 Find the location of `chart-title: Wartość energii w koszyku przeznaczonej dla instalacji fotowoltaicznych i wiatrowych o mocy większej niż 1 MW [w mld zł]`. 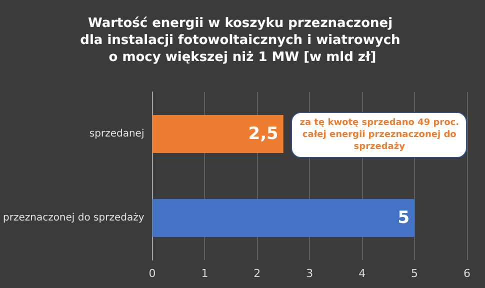

chart-title: Wartość energii w koszyku przeznaczonej dla instalacji fotowoltaicznych i wiatrowych o mocy większej niż 1 MW [w mld zł] is located at coordinates (242, 40).